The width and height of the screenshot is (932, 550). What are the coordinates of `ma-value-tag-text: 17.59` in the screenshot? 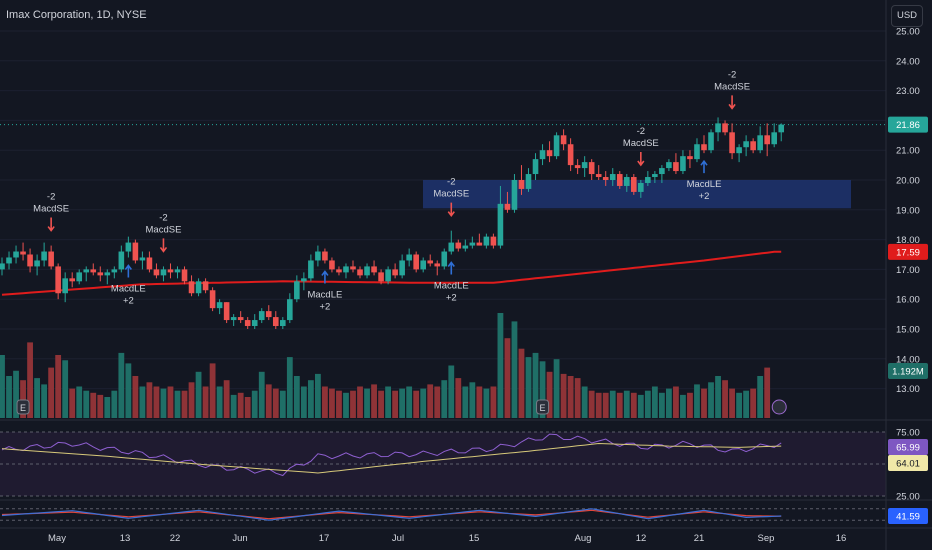 It's located at (908, 252).